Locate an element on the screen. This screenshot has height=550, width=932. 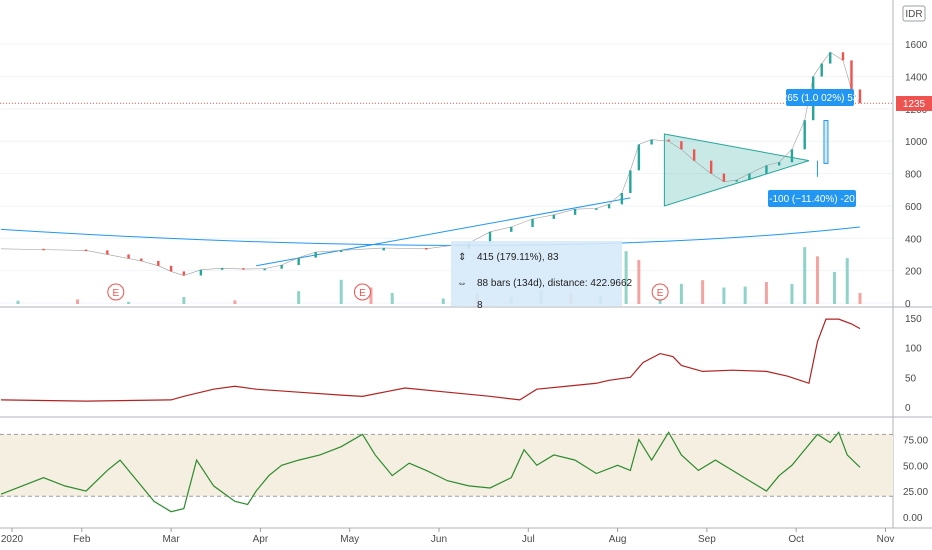
price-range-down-label: -100 (−11.40%) -20 is located at coordinates (812, 198).